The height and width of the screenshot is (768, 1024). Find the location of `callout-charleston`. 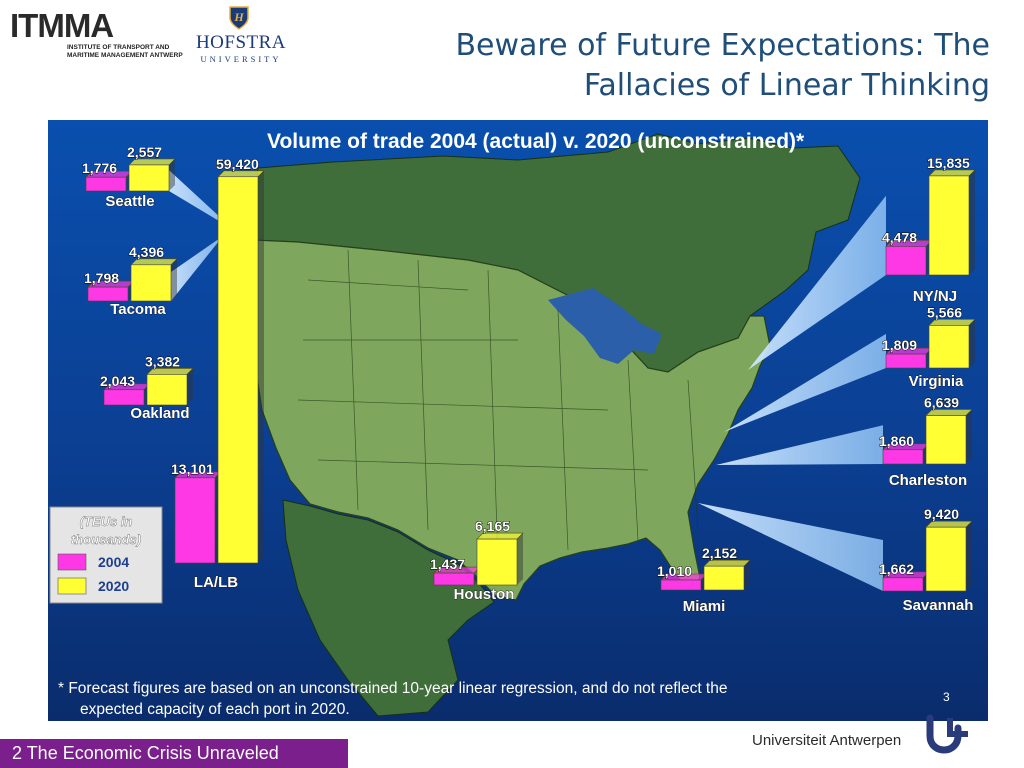

callout-charleston is located at coordinates (799, 445).